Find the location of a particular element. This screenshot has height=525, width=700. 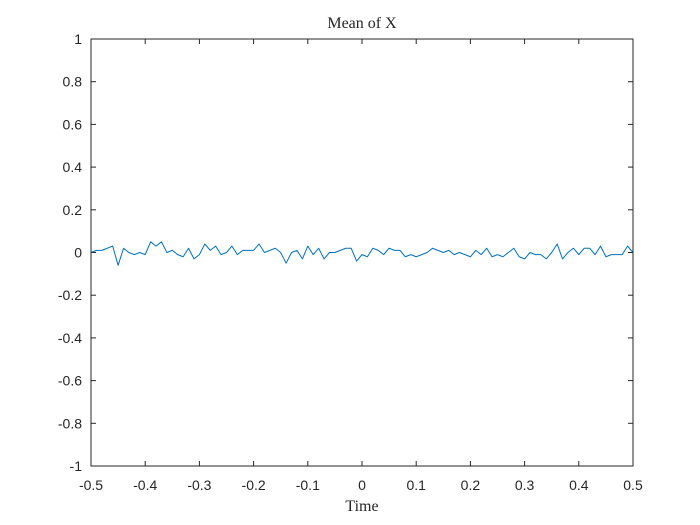

x-tick-label: -0.4 is located at coordinates (145, 485).